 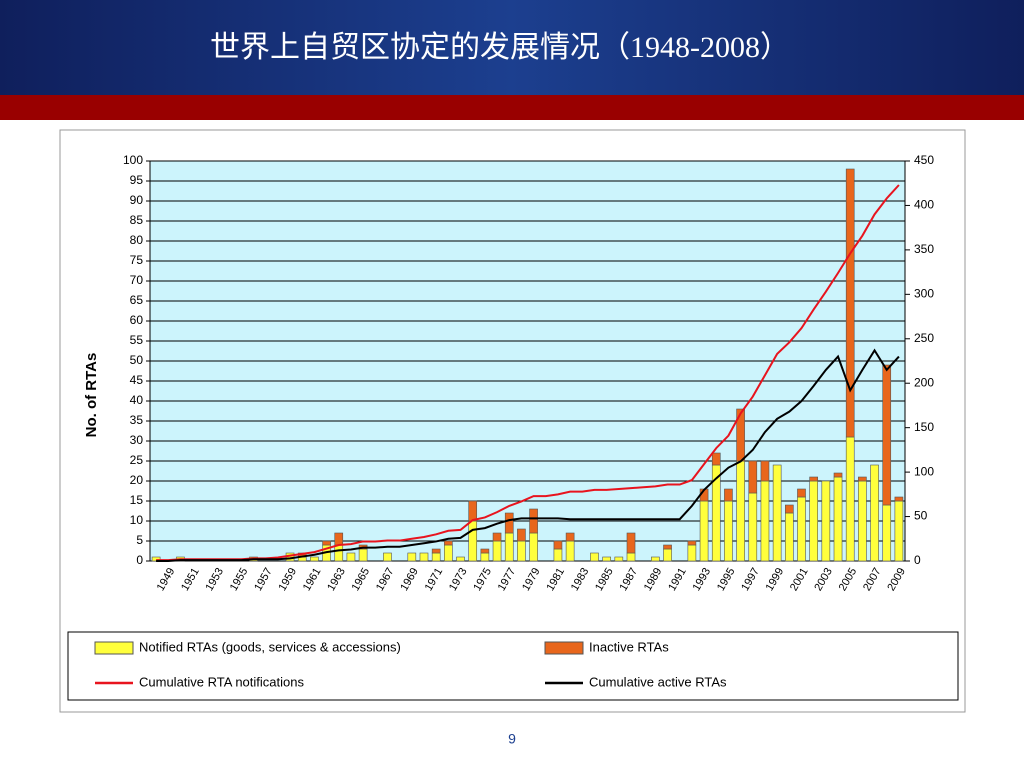 What do you see at coordinates (137, 460) in the screenshot?
I see `y-tick-label: 25` at bounding box center [137, 460].